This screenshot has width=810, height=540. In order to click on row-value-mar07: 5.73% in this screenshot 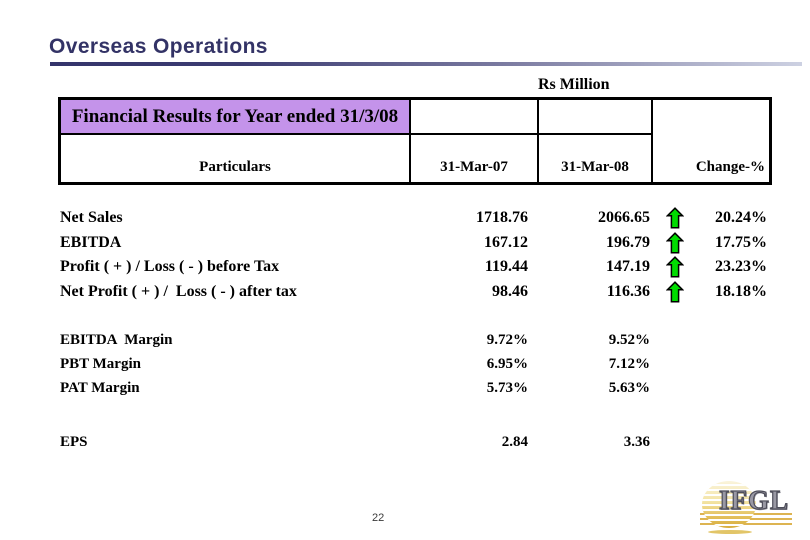, I will do `click(507, 387)`.